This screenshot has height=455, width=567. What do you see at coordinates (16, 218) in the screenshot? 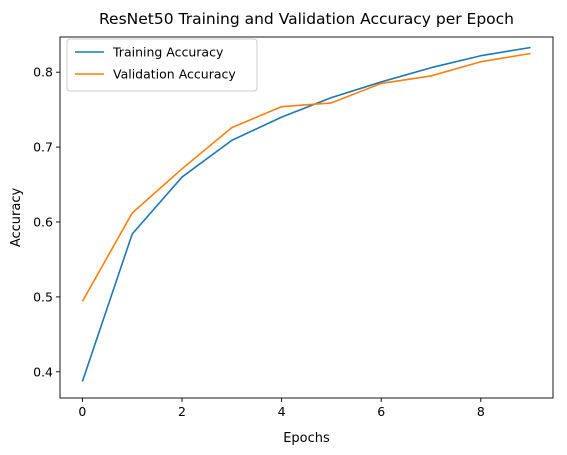
I see `y-axis-label: Accuracy` at bounding box center [16, 218].